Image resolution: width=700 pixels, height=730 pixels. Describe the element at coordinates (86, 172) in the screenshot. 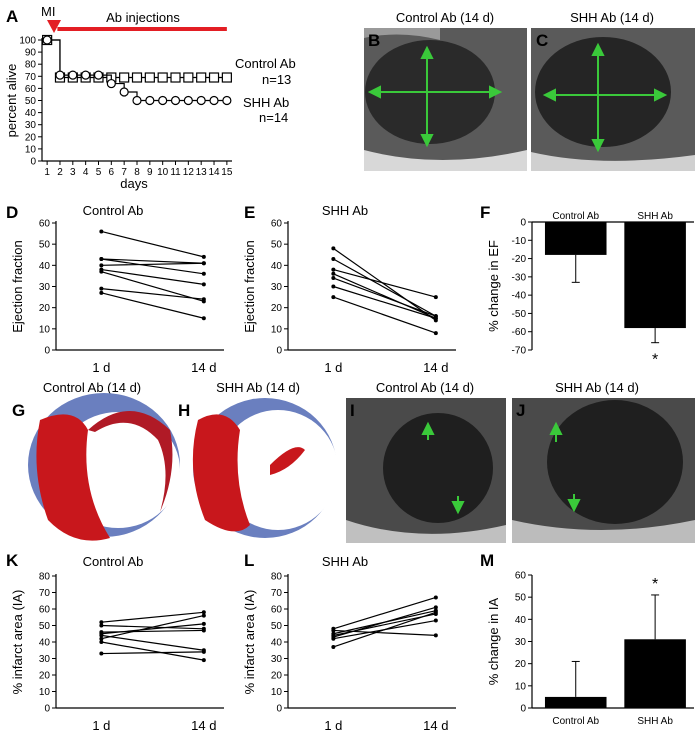

I see `x-tick-label: 4` at that location.